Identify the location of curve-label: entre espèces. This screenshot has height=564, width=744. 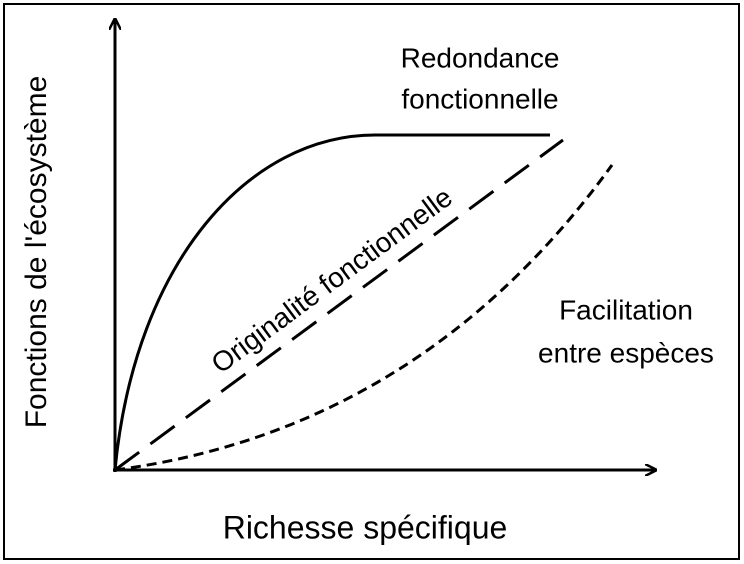
(626, 352).